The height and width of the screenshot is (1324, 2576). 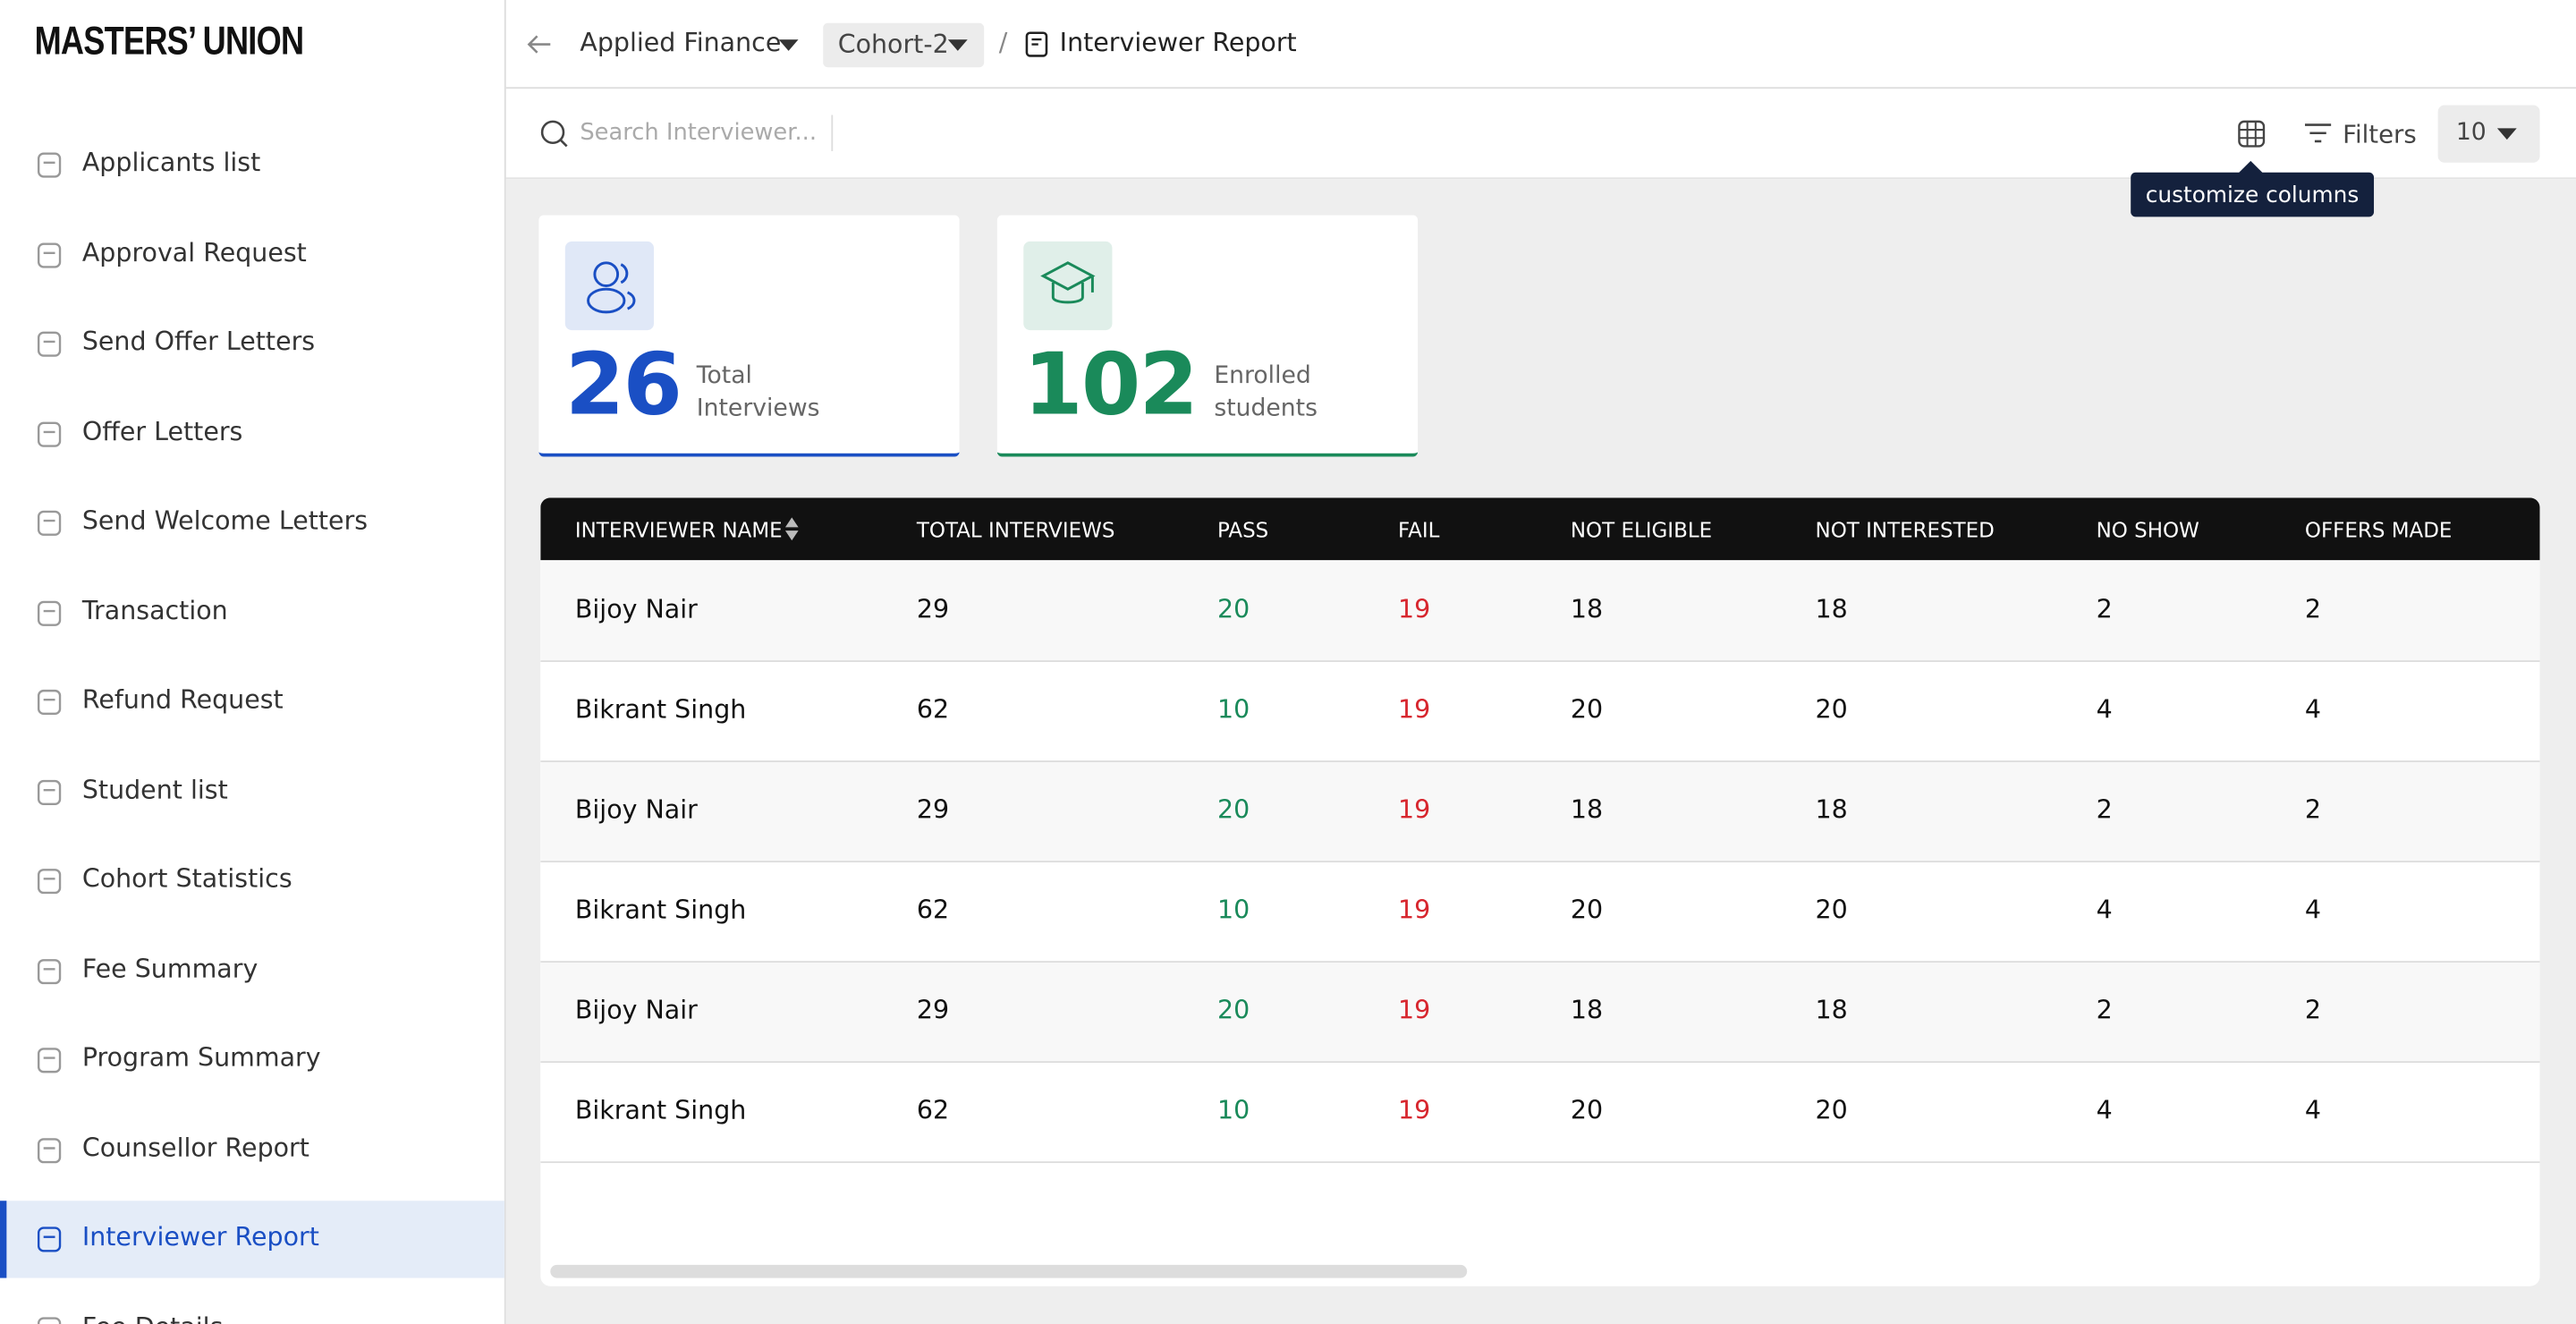 What do you see at coordinates (681, 43) in the screenshot?
I see `program: Applied Finance` at bounding box center [681, 43].